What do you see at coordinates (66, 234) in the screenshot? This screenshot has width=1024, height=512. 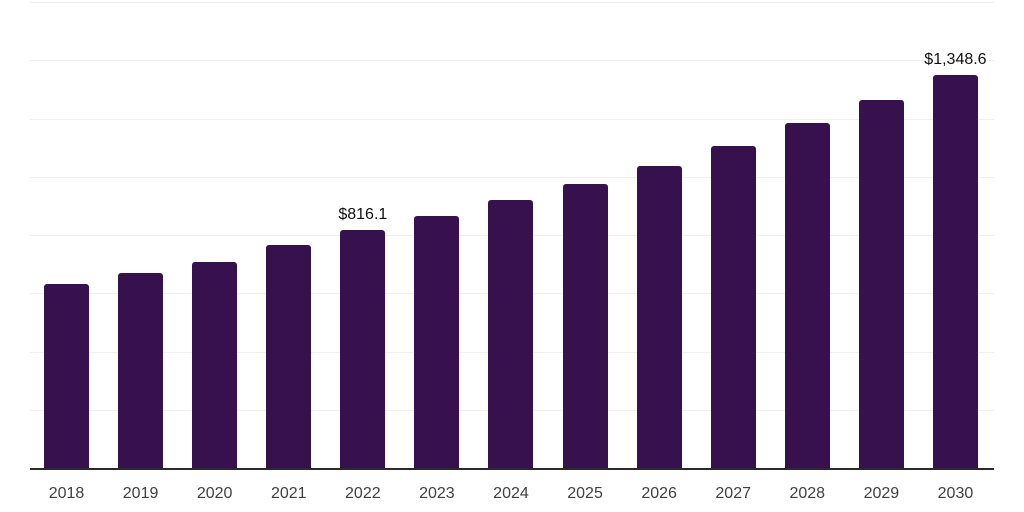 I see `bar-column-2018` at bounding box center [66, 234].